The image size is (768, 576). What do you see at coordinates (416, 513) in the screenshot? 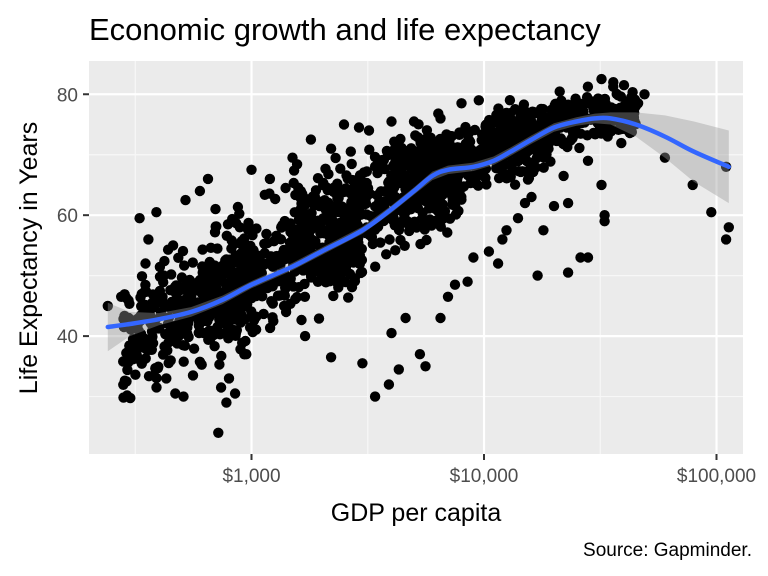
I see `x-axis-title: GDP per capita` at bounding box center [416, 513].